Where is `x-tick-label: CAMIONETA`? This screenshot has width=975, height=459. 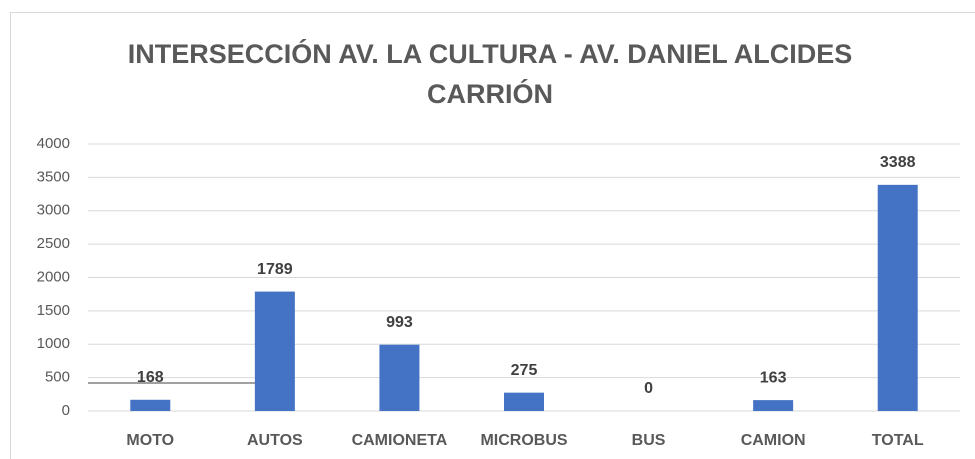 x-tick-label: CAMIONETA is located at coordinates (400, 440).